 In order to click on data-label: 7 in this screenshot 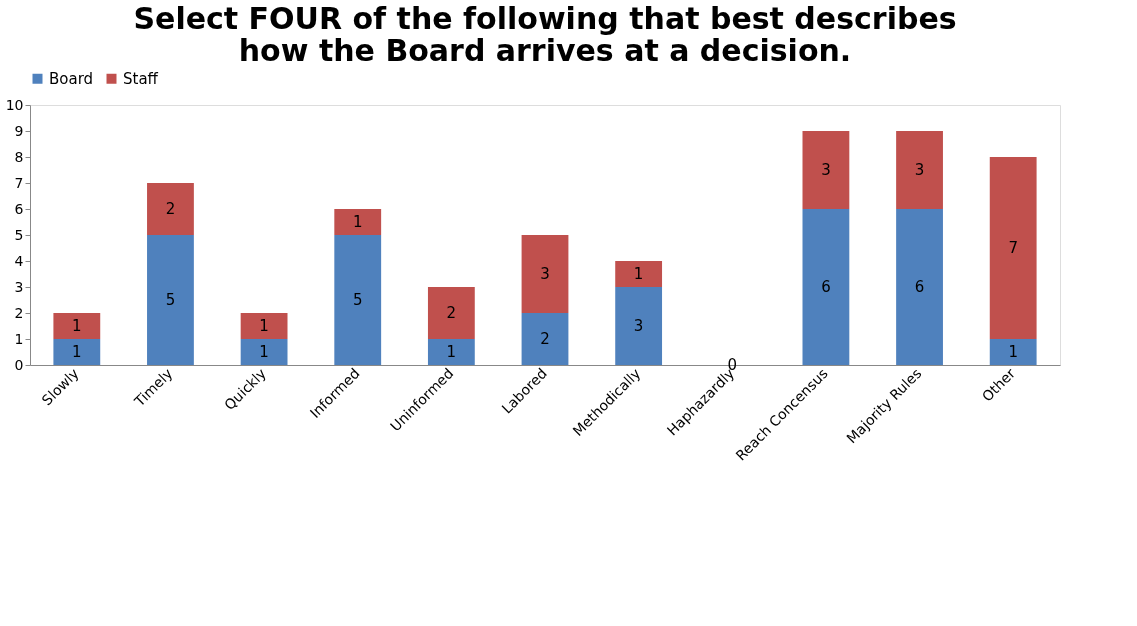, I will do `click(1013, 248)`.